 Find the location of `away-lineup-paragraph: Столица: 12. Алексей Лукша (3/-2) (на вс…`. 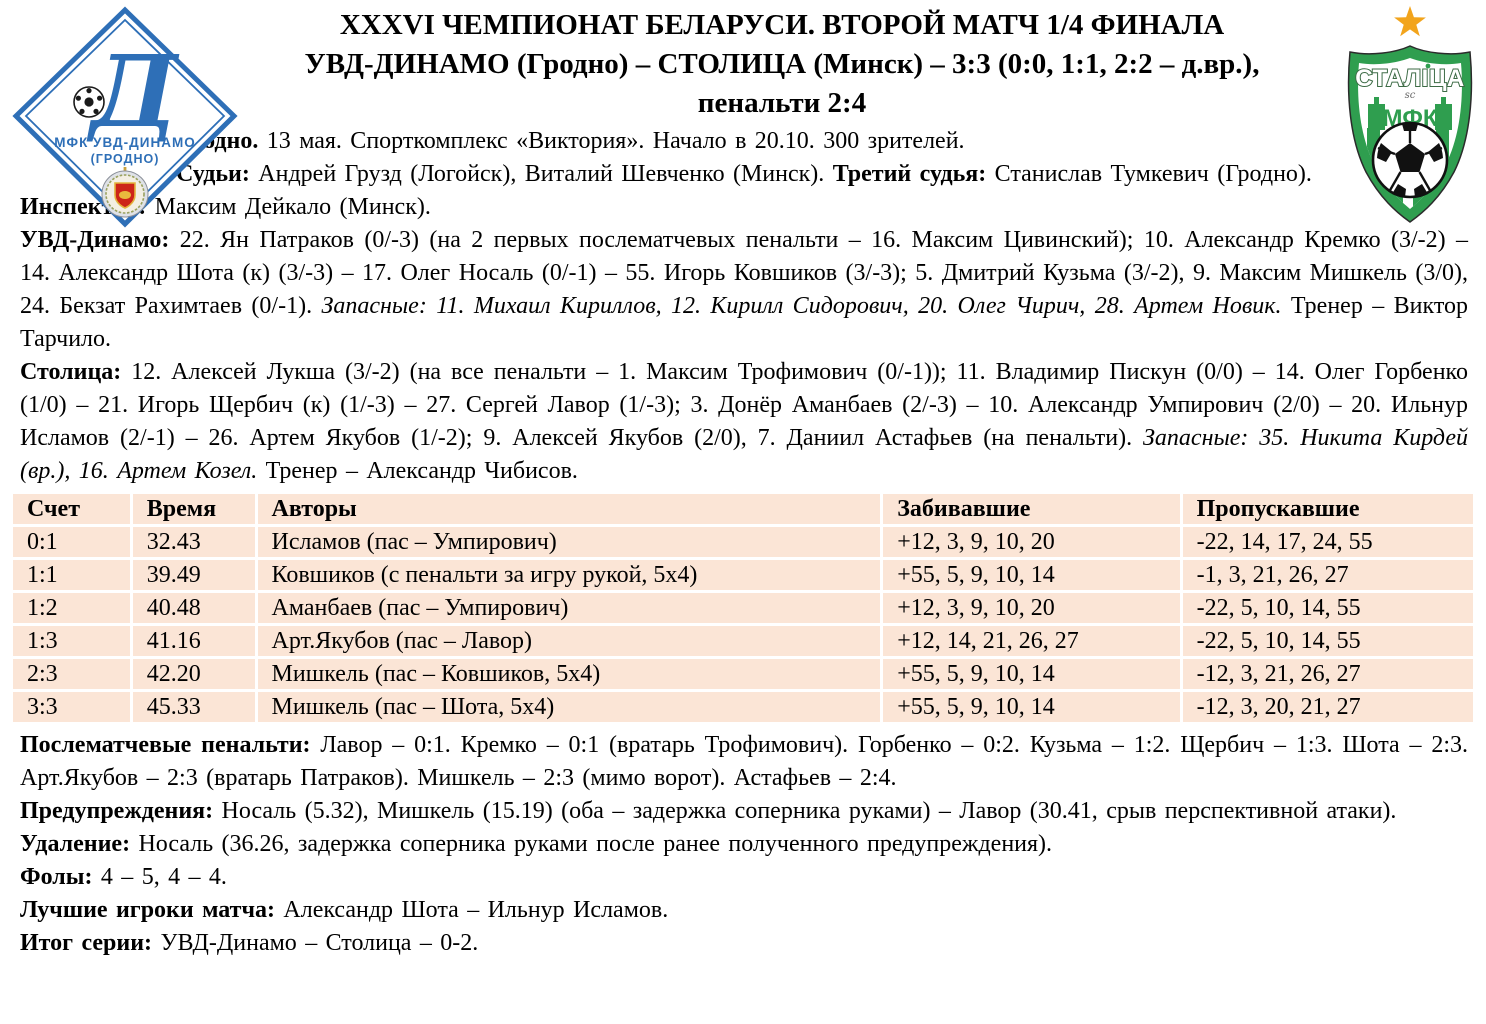

away-lineup-paragraph: Столица: 12. Алексей Лукша (3/-2) (на вс… is located at coordinates (744, 422).